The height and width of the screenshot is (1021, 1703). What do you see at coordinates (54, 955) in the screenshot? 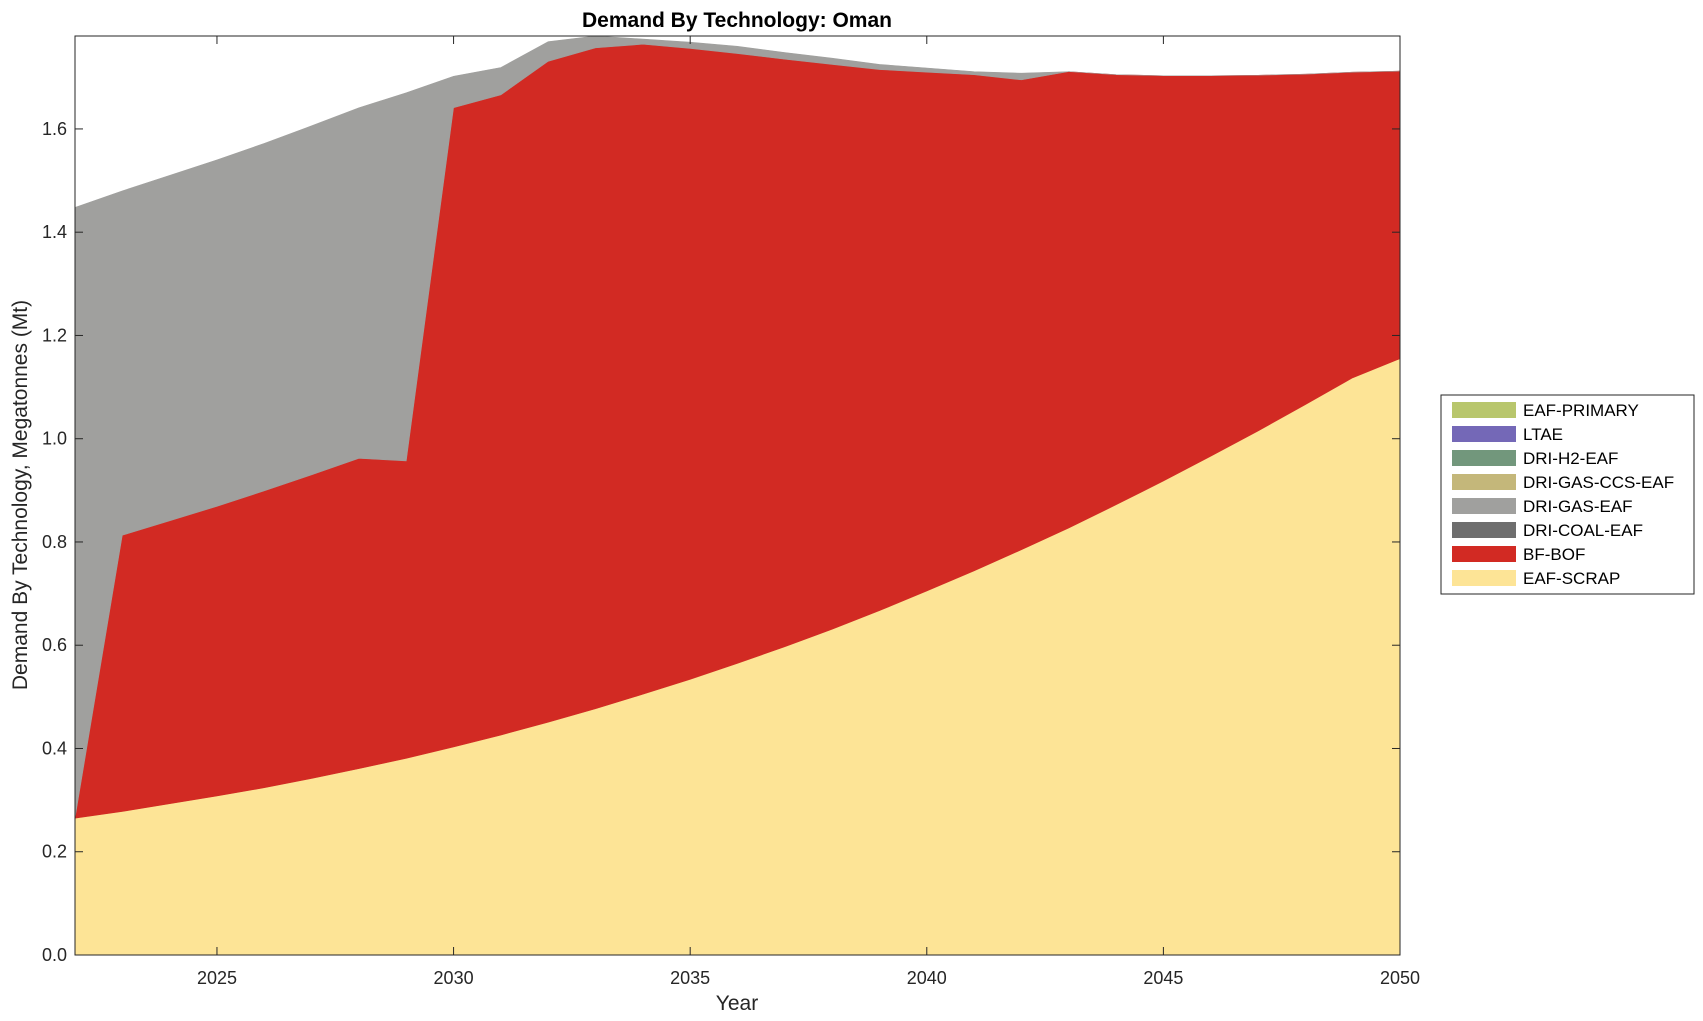
I see `y-tick-label: 0.0` at bounding box center [54, 955].